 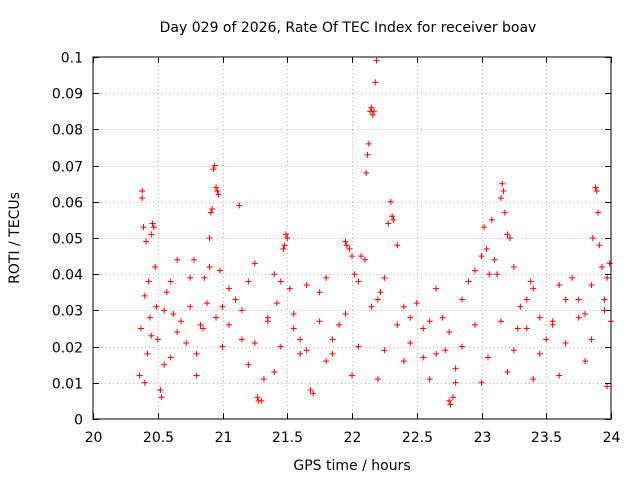 What do you see at coordinates (67, 204) in the screenshot?
I see `y-tick-label: 0.06` at bounding box center [67, 204].